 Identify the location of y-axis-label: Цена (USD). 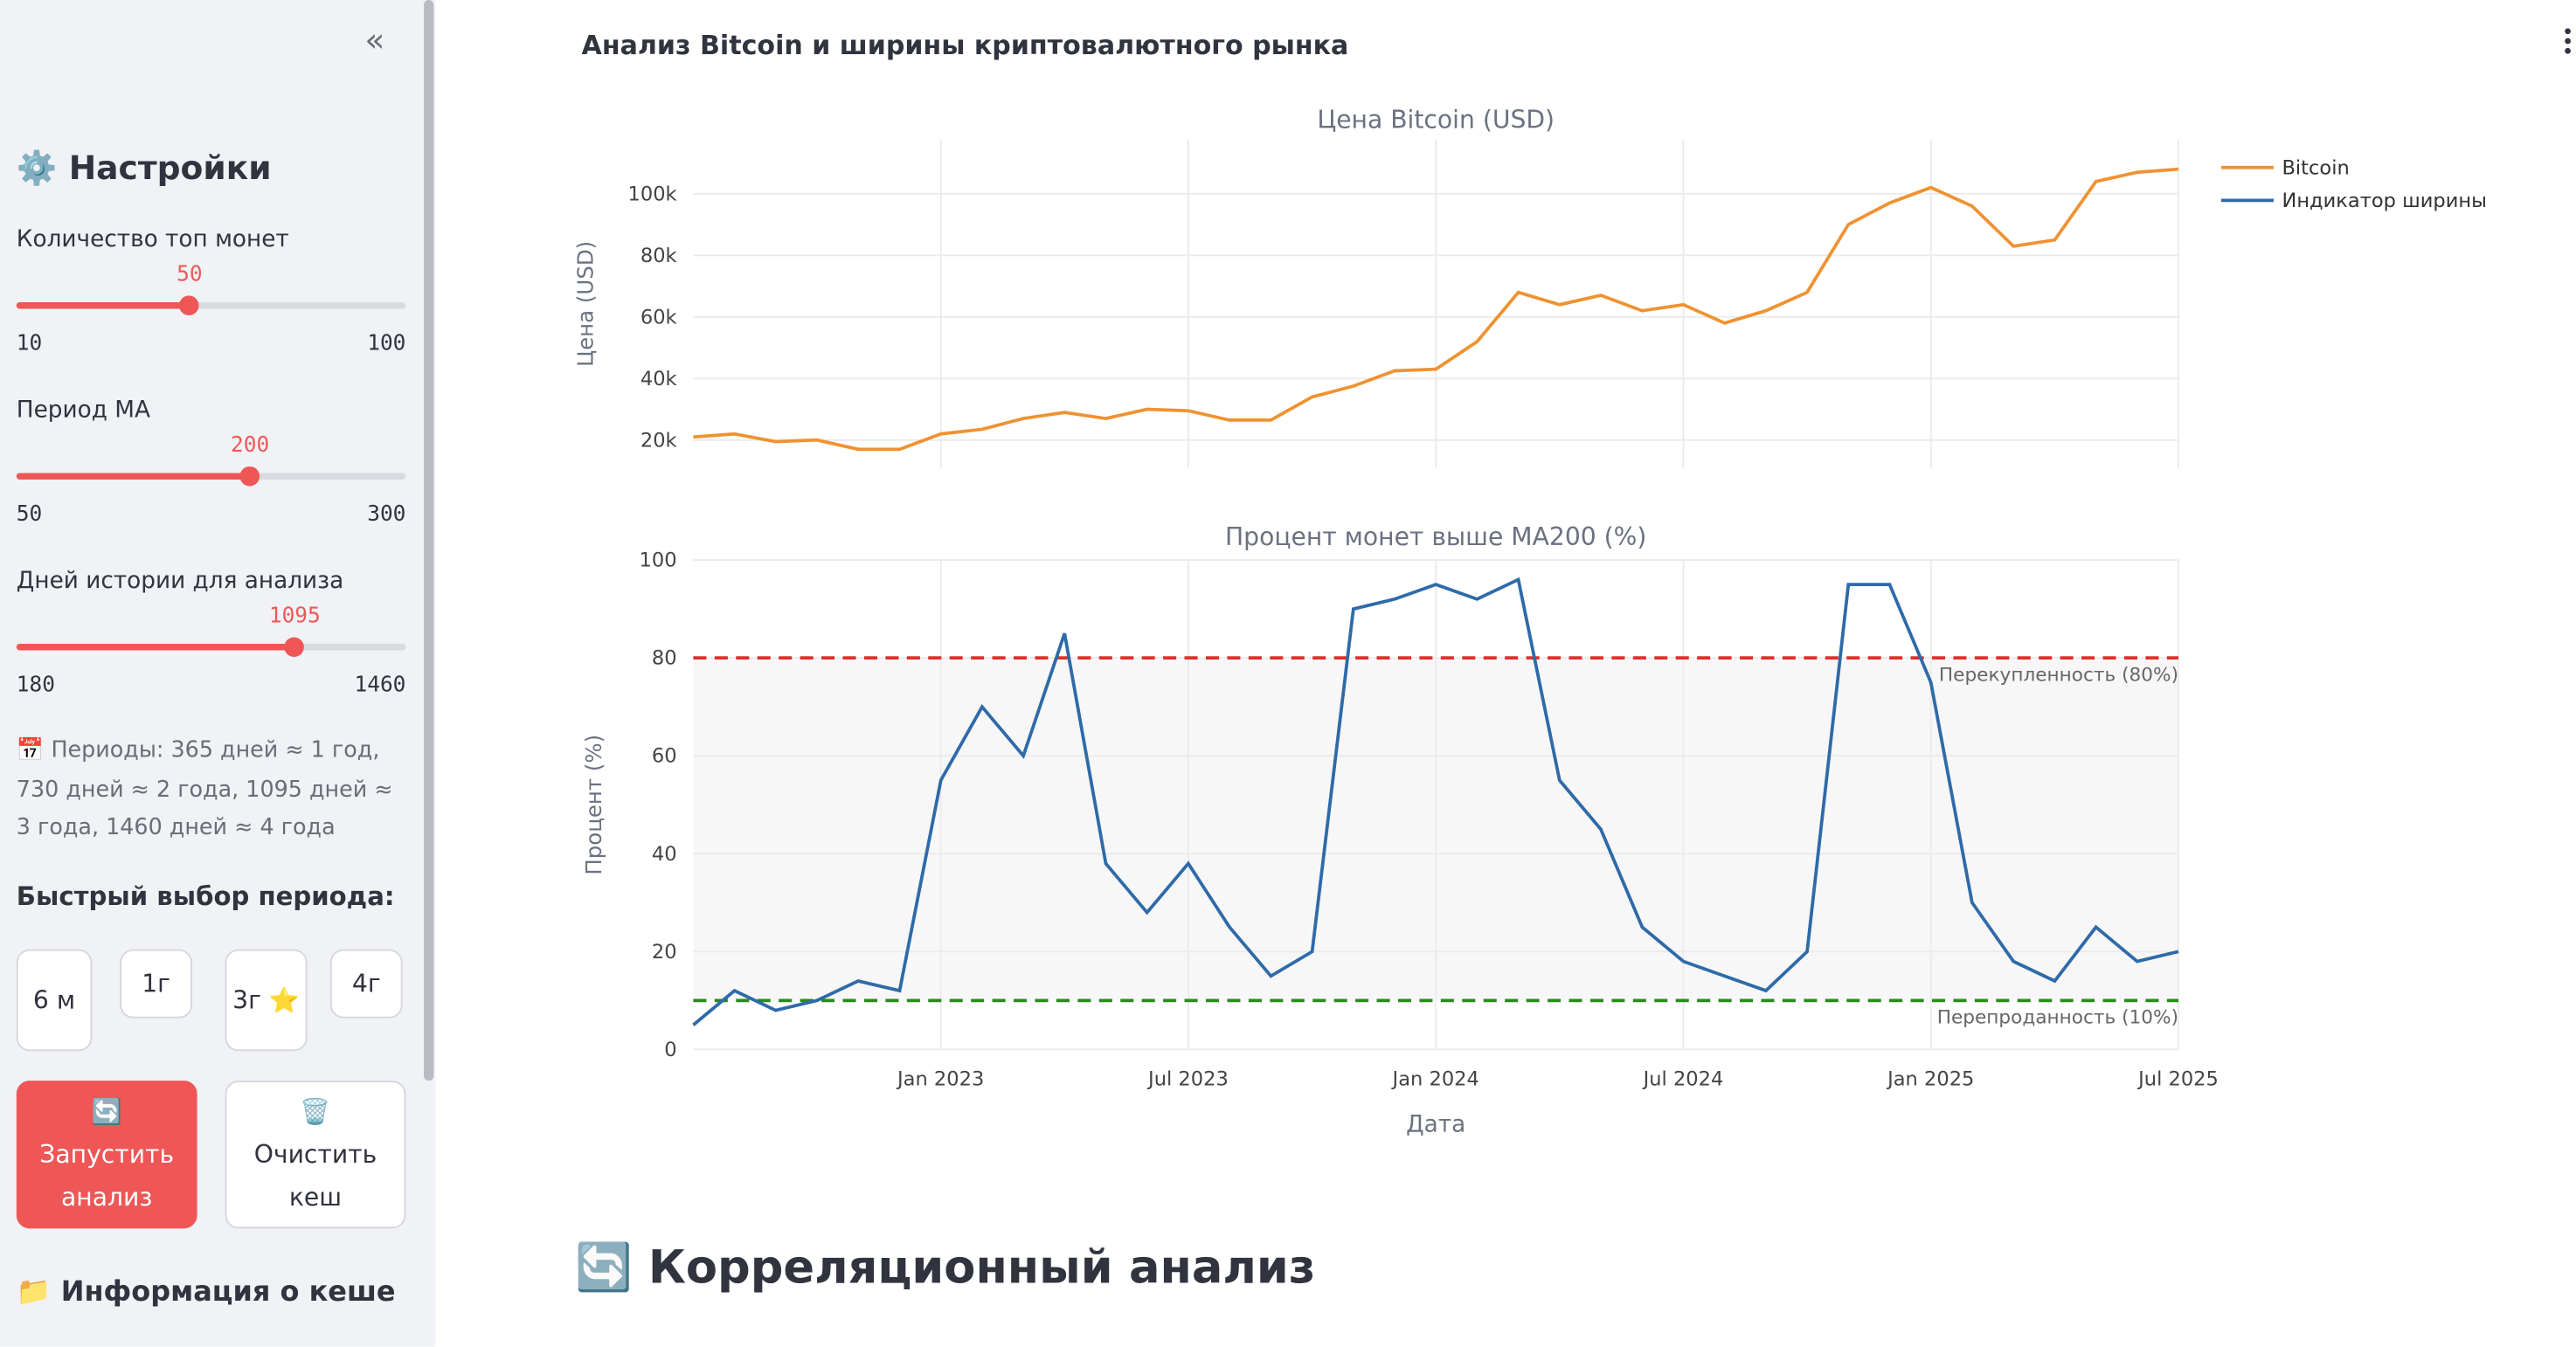
(586, 304).